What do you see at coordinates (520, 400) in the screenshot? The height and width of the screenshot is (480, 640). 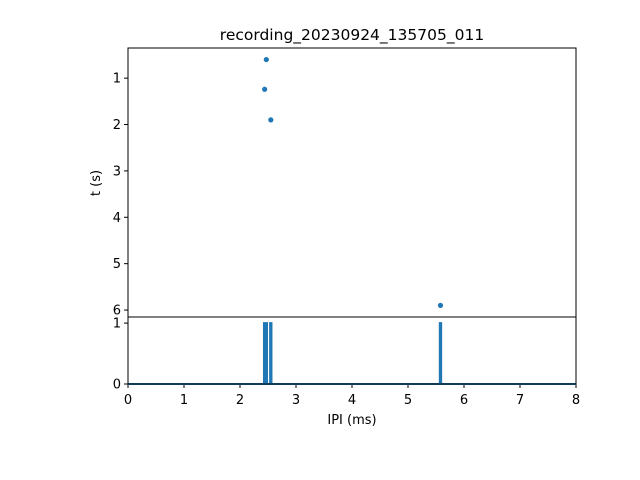 I see `histogram-x-tick-label: 7` at bounding box center [520, 400].